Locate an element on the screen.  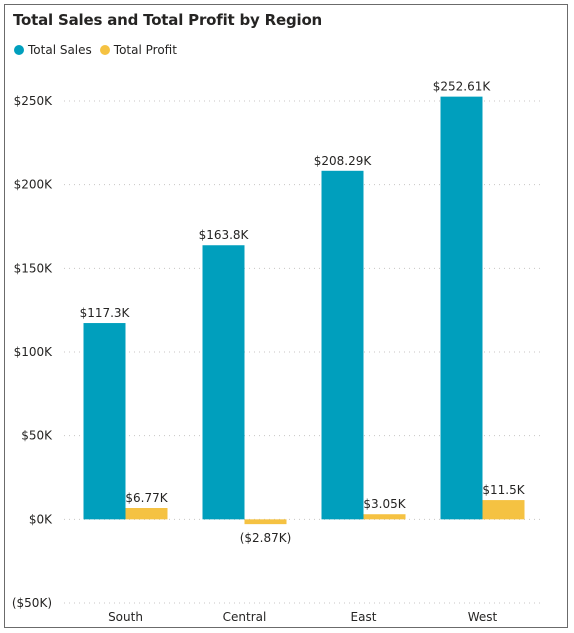
y-tick-label: $0K is located at coordinates (41, 519).